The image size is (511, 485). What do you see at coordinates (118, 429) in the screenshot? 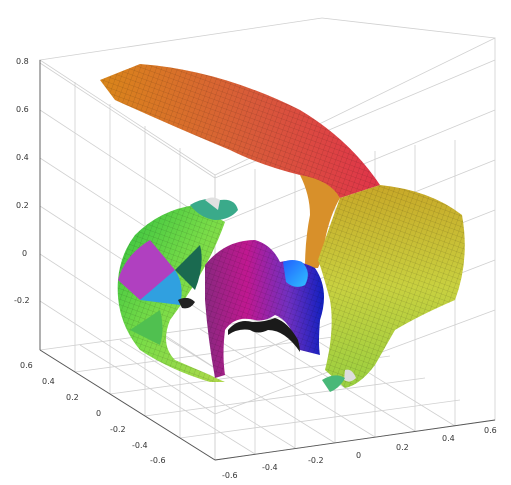
I see `y-tick: -0.2` at bounding box center [118, 429].